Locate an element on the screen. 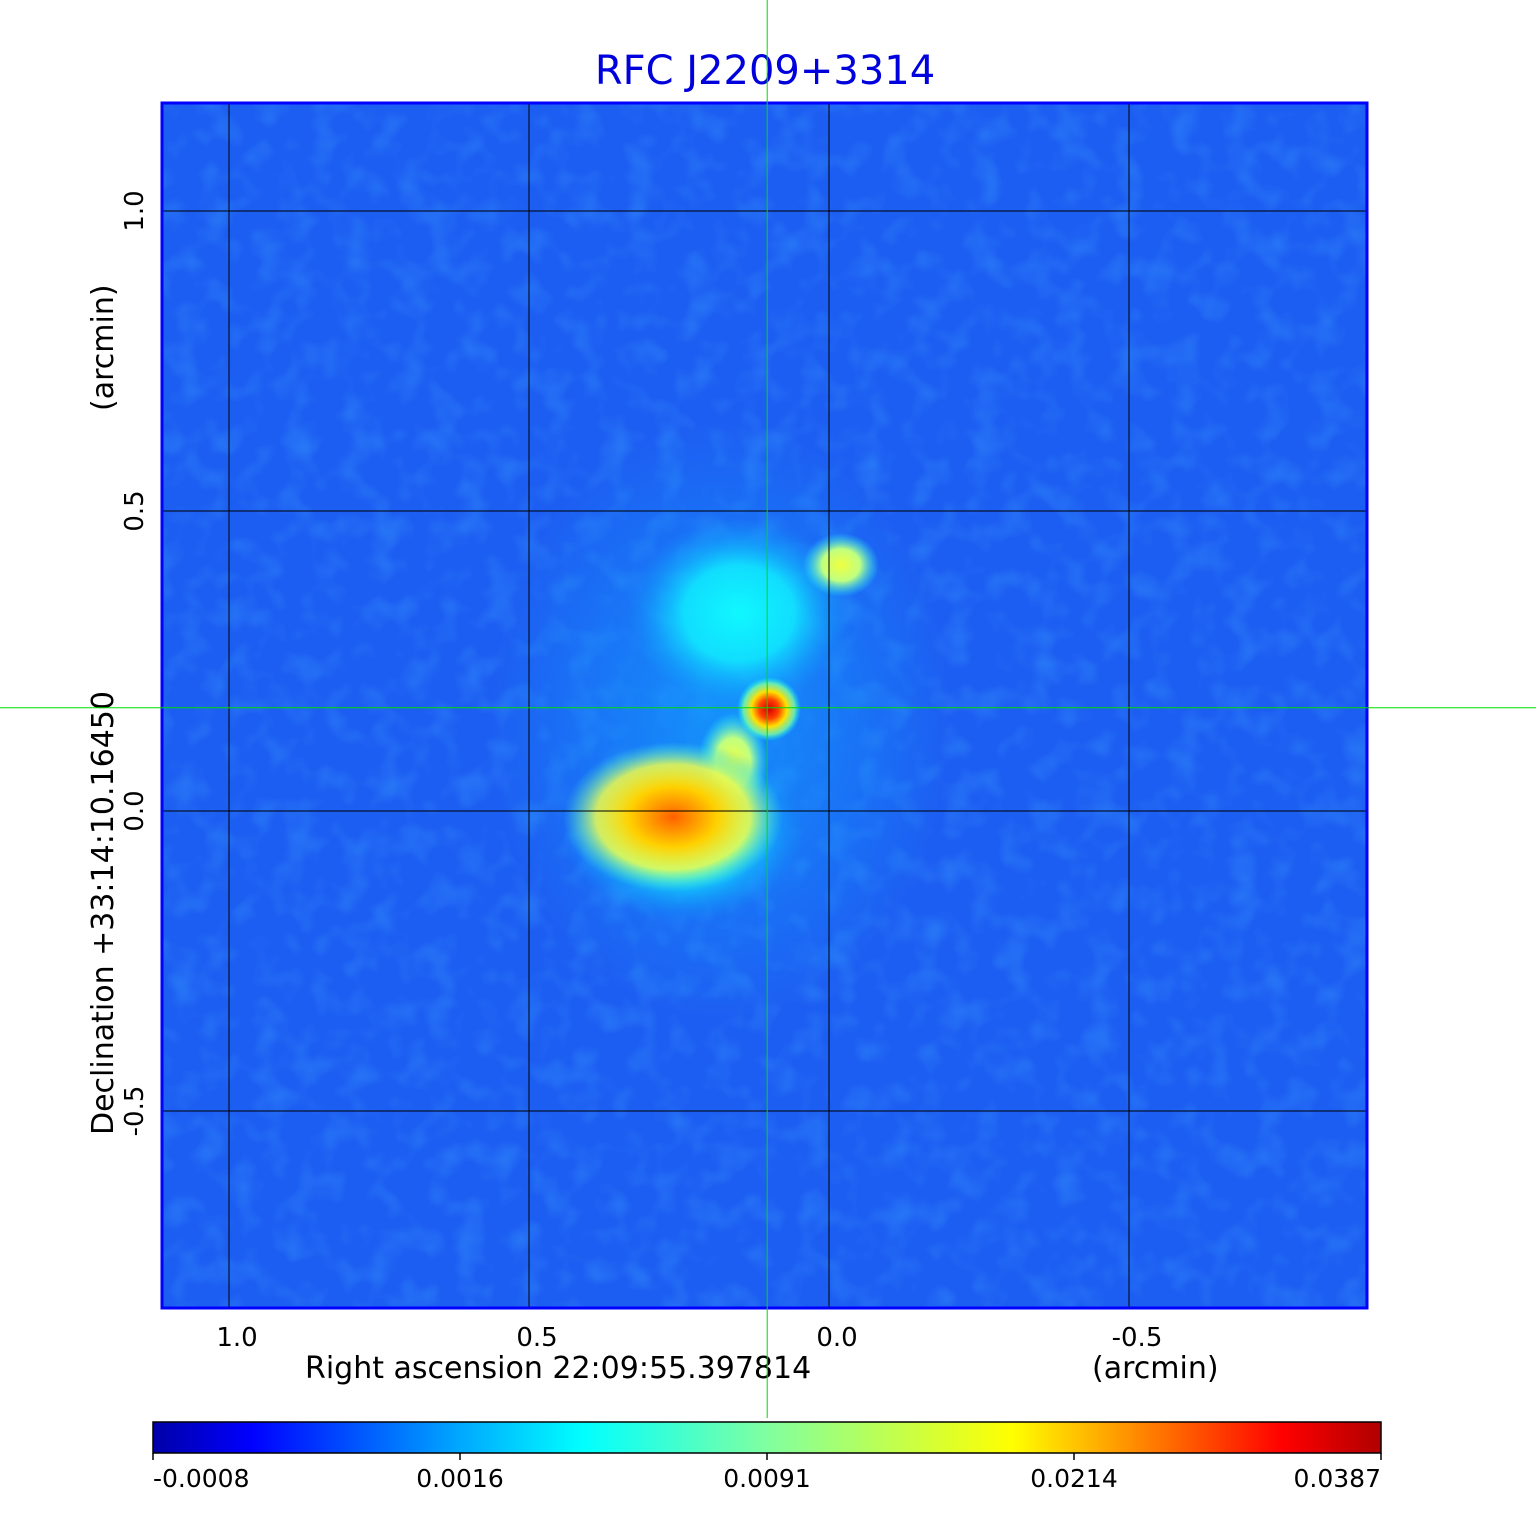 The height and width of the screenshot is (1515, 1536). source-core is located at coordinates (769, 709).